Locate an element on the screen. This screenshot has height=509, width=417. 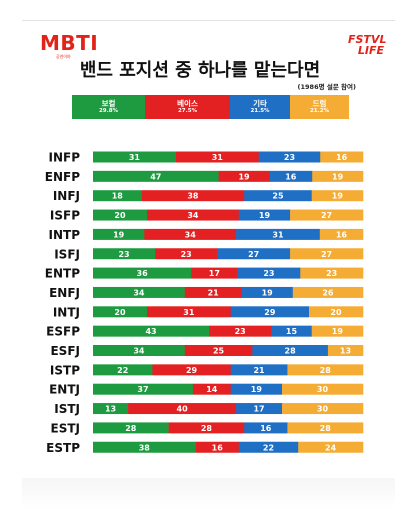
data-label-infp-2: 23 is located at coordinates (289, 157).